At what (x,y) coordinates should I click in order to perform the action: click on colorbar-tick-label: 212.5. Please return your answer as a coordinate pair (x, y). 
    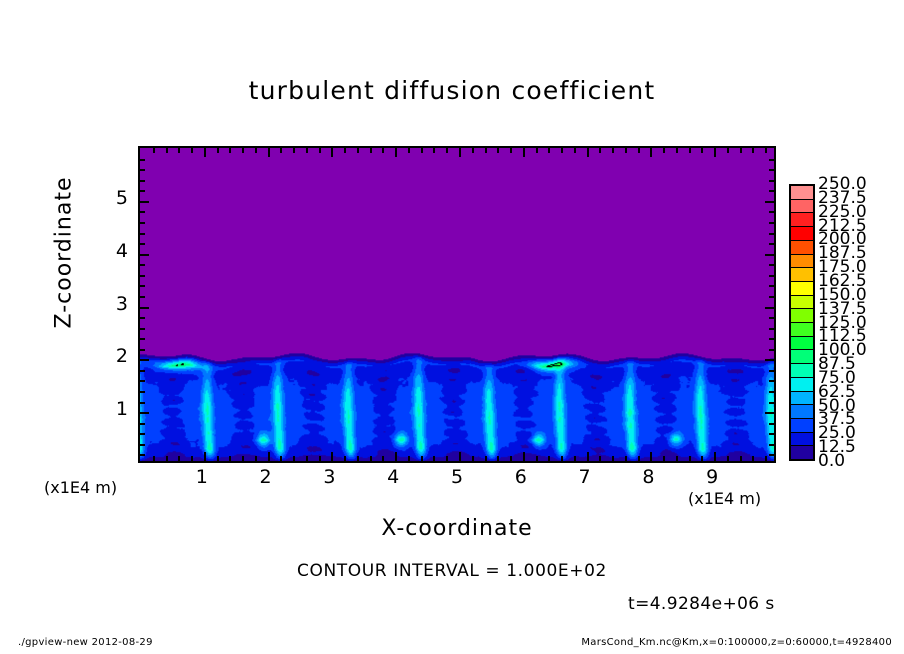
    Looking at the image, I should click on (842, 225).